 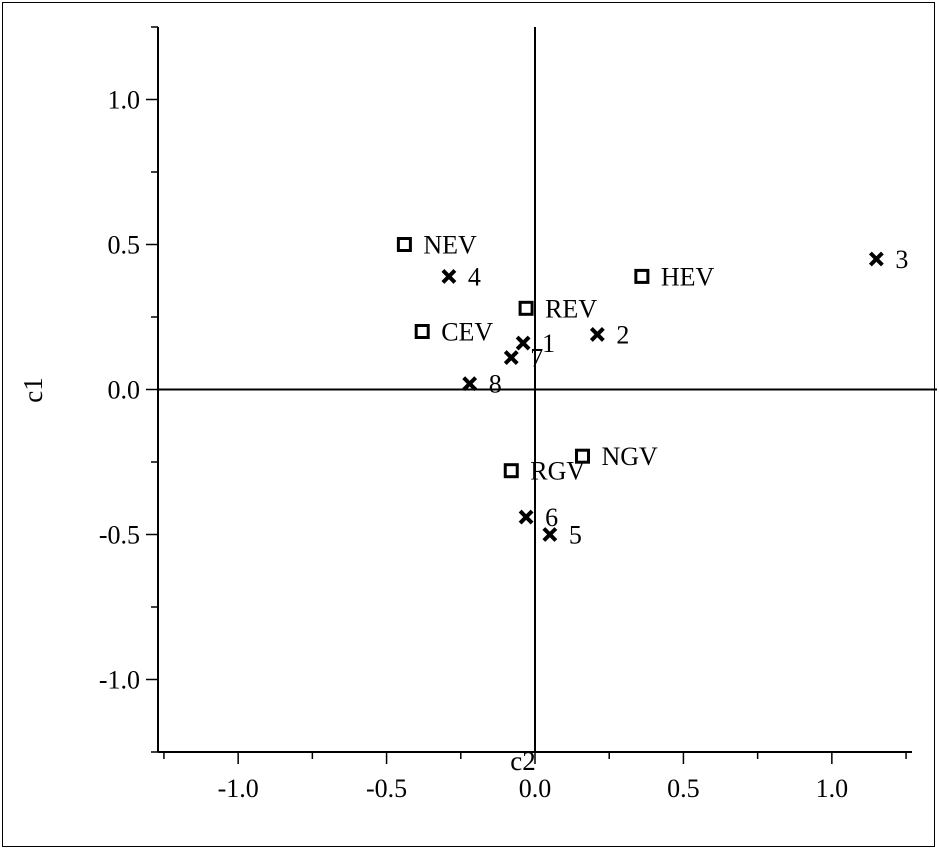 What do you see at coordinates (832, 788) in the screenshot?
I see `x-tick-label: 1.0` at bounding box center [832, 788].